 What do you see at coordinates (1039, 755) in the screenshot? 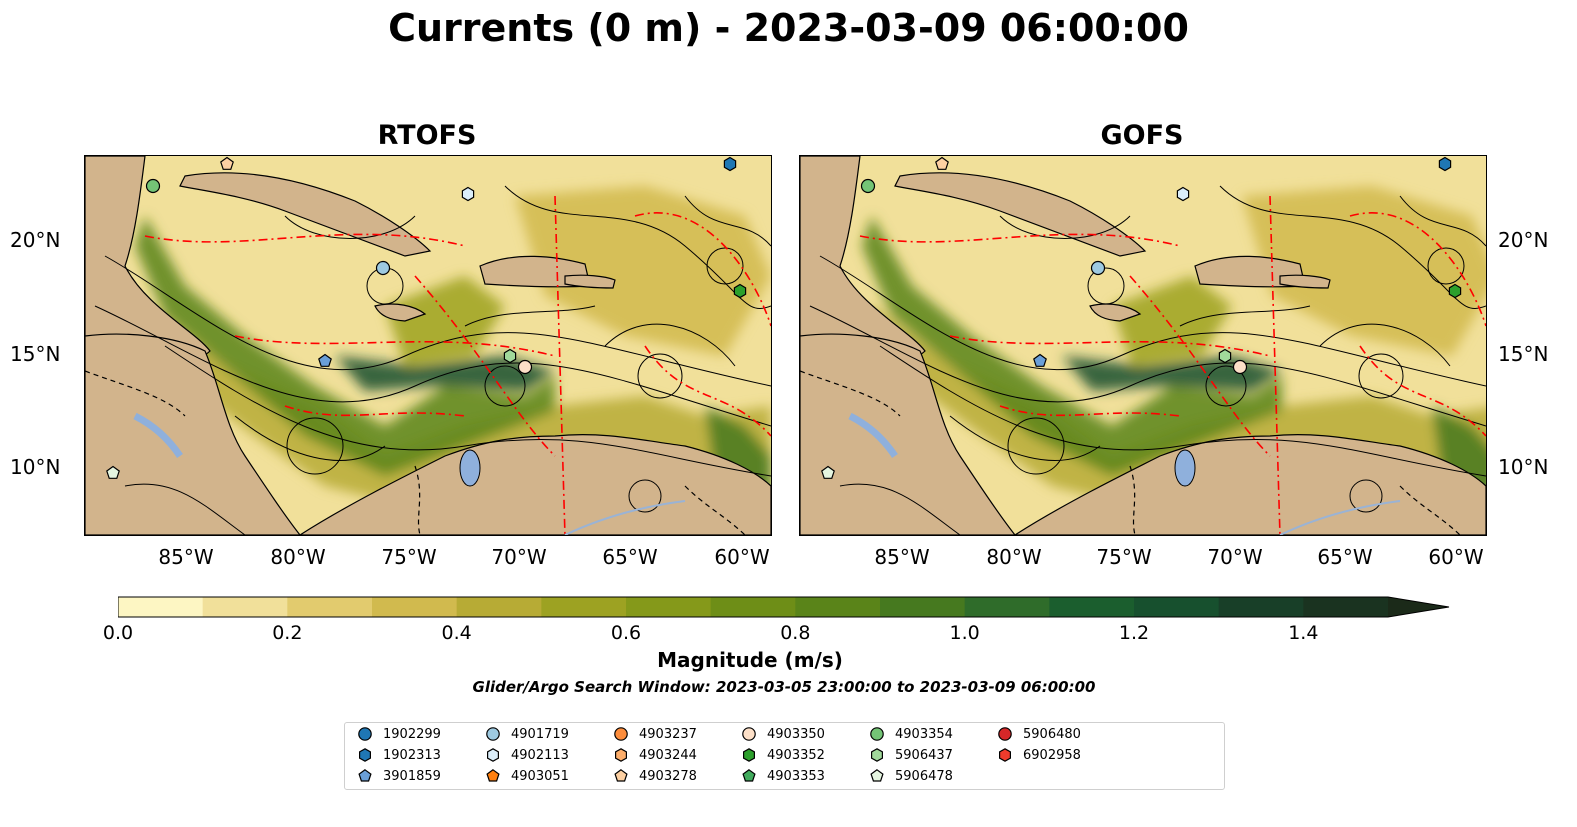
I see `legend-item: 6902958` at bounding box center [1039, 755].